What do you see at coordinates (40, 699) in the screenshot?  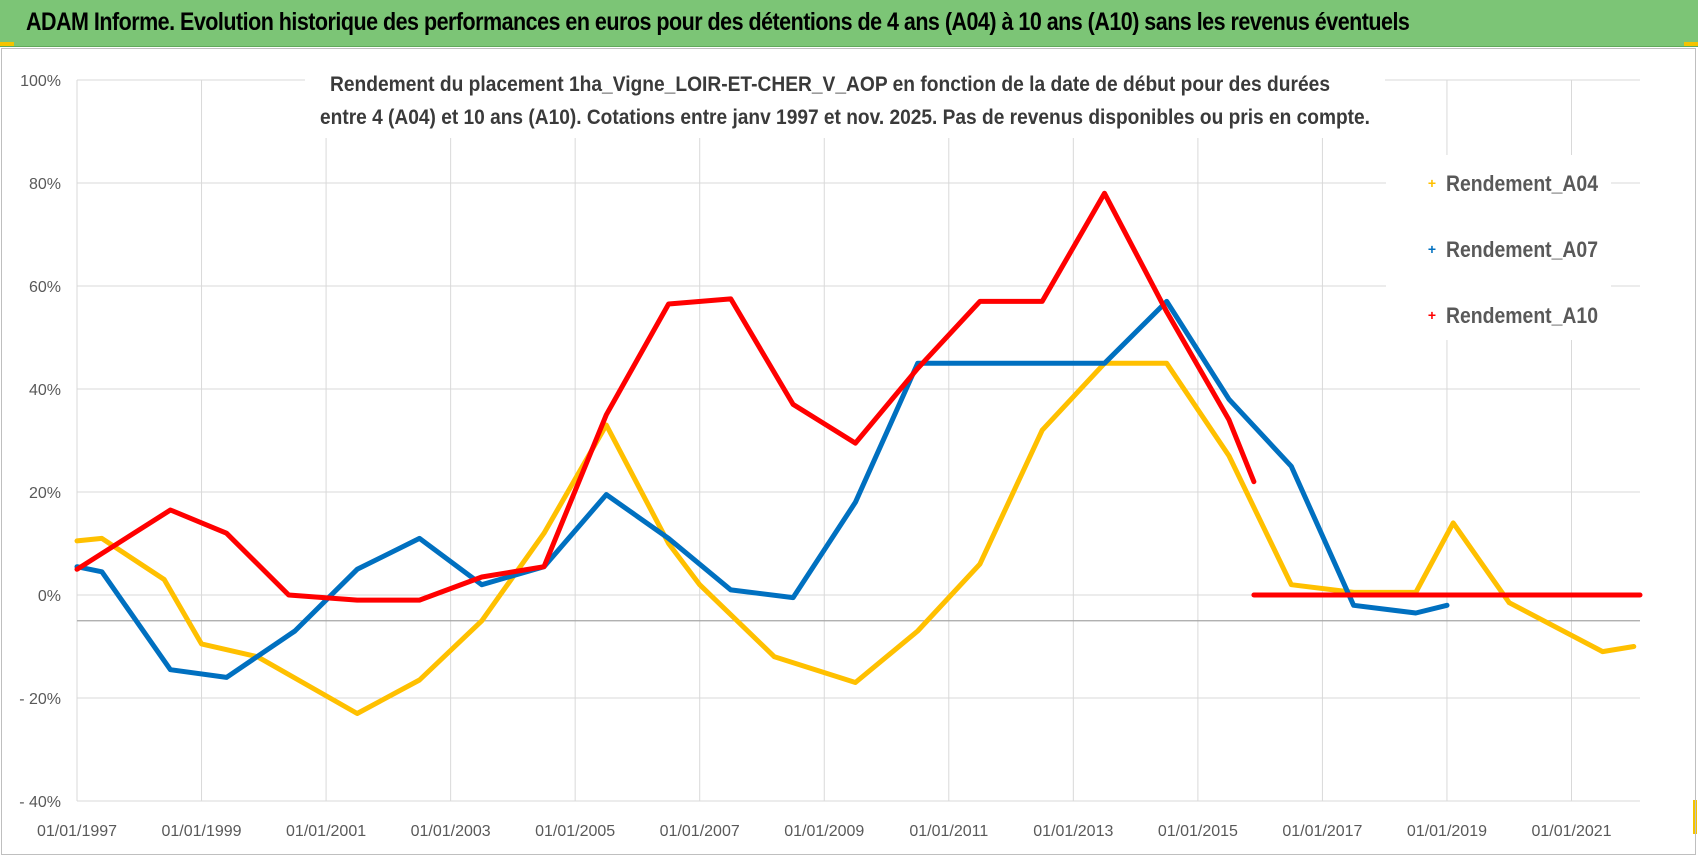 I see `y-tick-label-6: - 20%` at bounding box center [40, 699].